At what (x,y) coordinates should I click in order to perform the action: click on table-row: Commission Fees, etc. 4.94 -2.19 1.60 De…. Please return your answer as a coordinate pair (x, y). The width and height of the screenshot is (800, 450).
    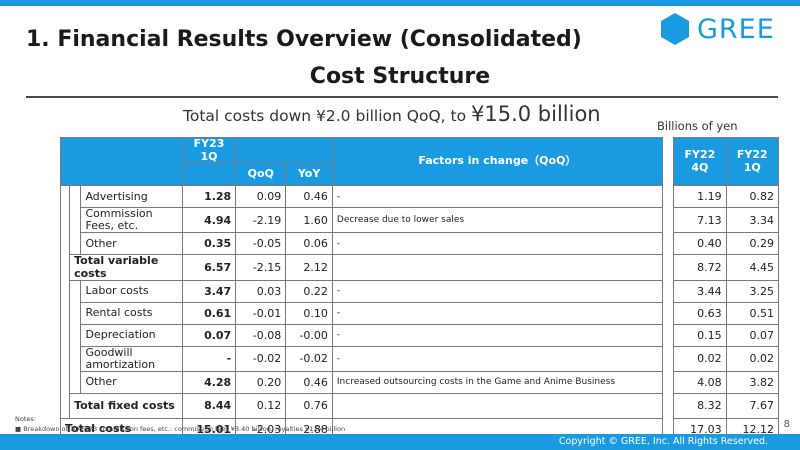
    Looking at the image, I should click on (420, 220).